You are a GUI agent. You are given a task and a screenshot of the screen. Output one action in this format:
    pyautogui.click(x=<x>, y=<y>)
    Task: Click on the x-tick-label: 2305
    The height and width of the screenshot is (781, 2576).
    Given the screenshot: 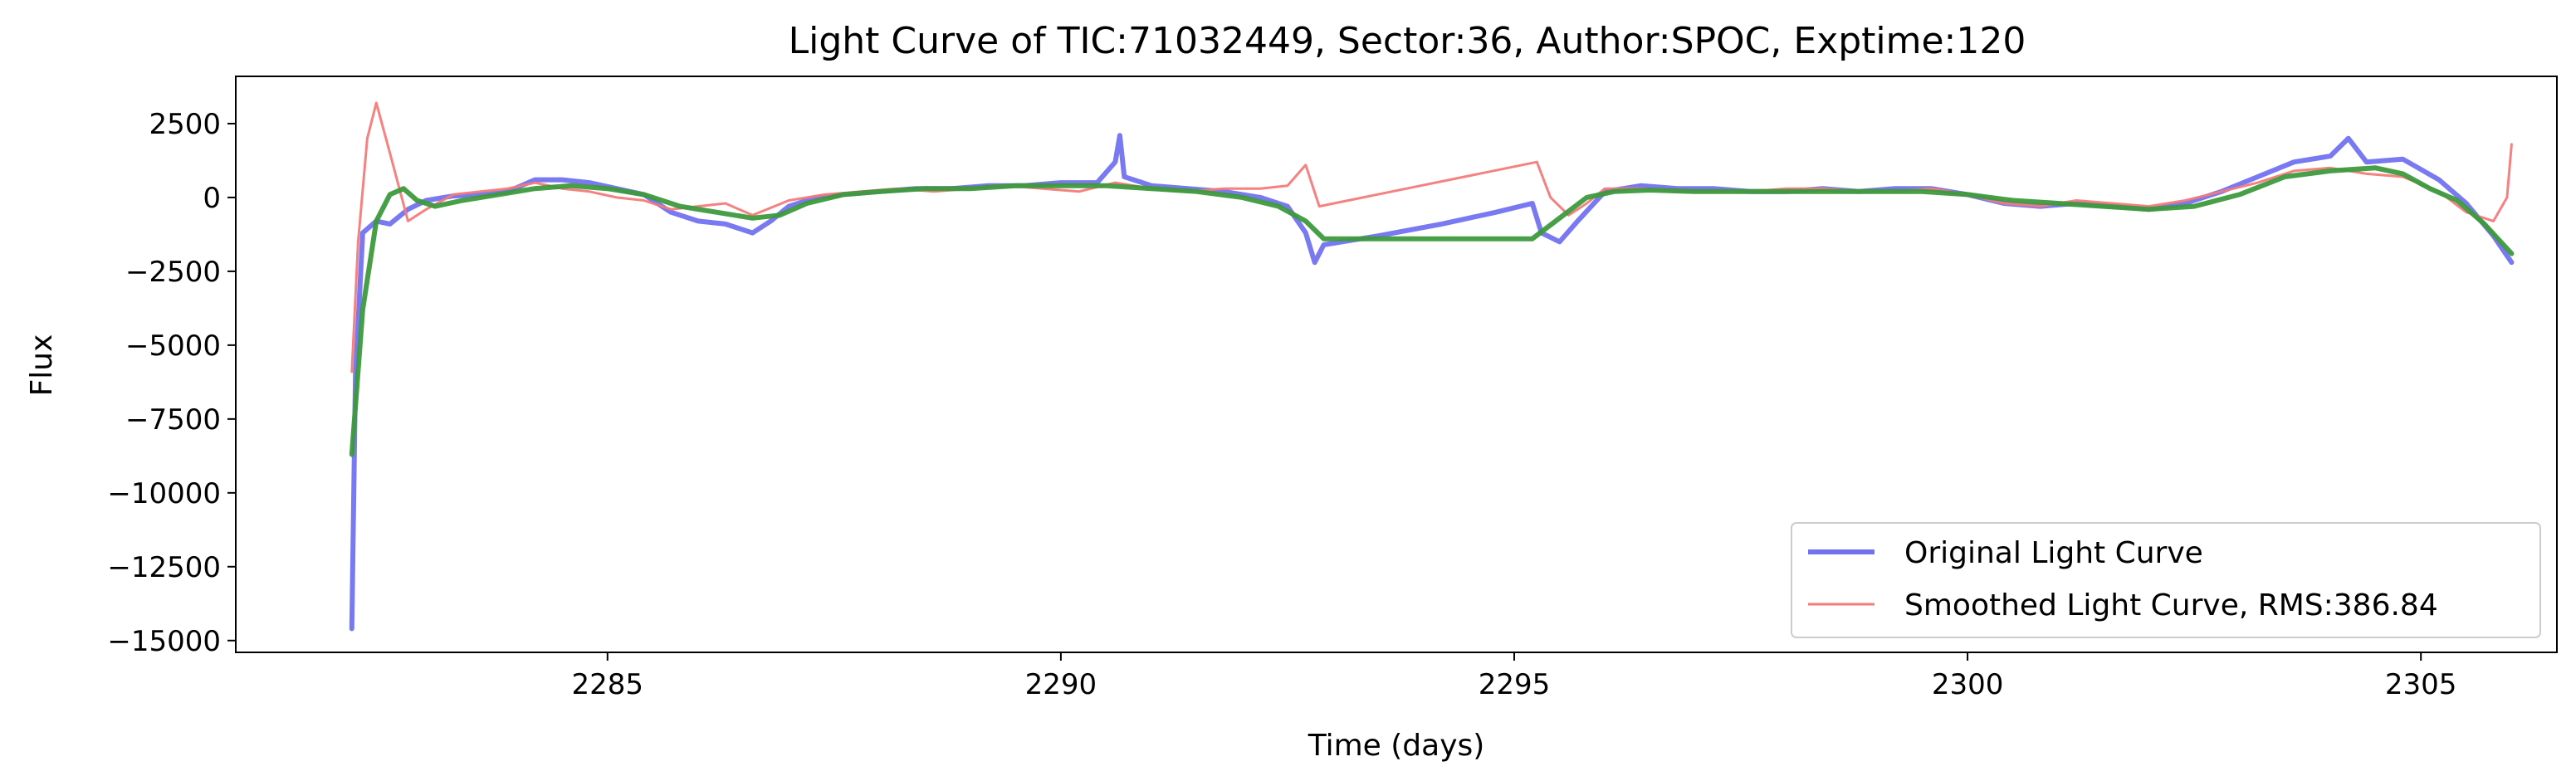 What is the action you would take?
    pyautogui.click(x=2421, y=684)
    